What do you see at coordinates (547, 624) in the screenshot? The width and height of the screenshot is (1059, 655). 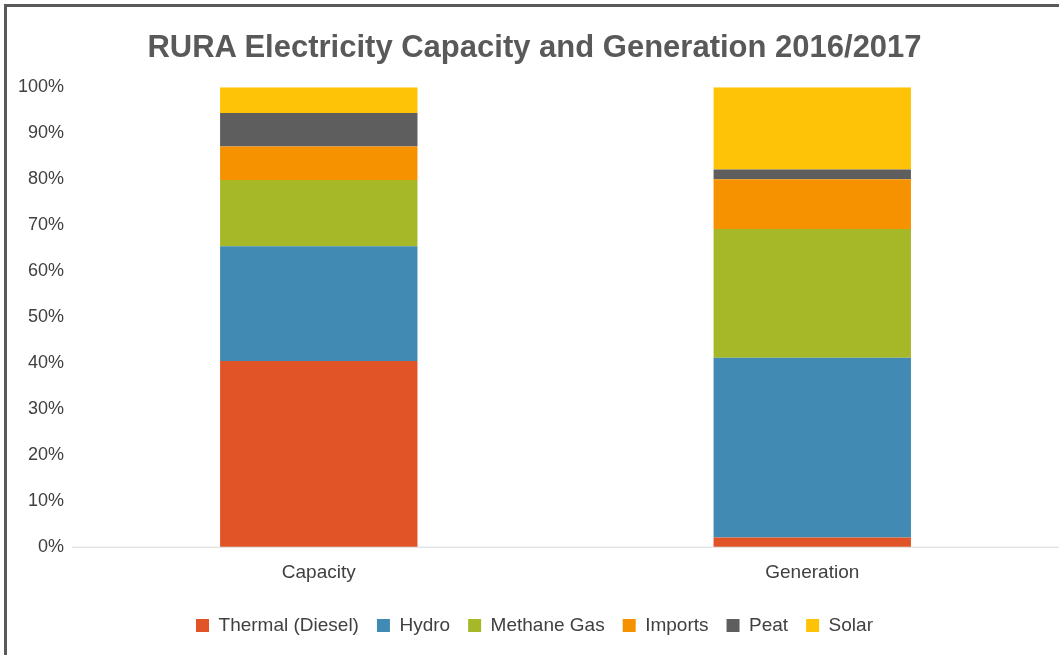 I see `legend-label: Methane Gas` at bounding box center [547, 624].